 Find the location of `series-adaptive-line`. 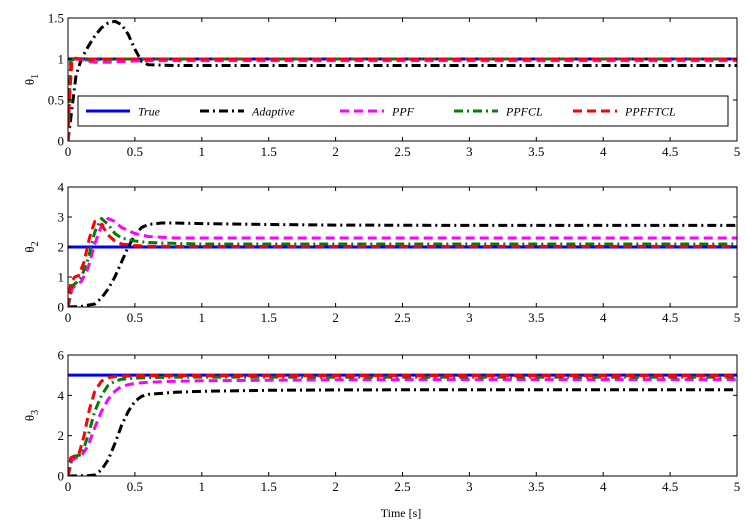

series-adaptive-line is located at coordinates (402, 264).